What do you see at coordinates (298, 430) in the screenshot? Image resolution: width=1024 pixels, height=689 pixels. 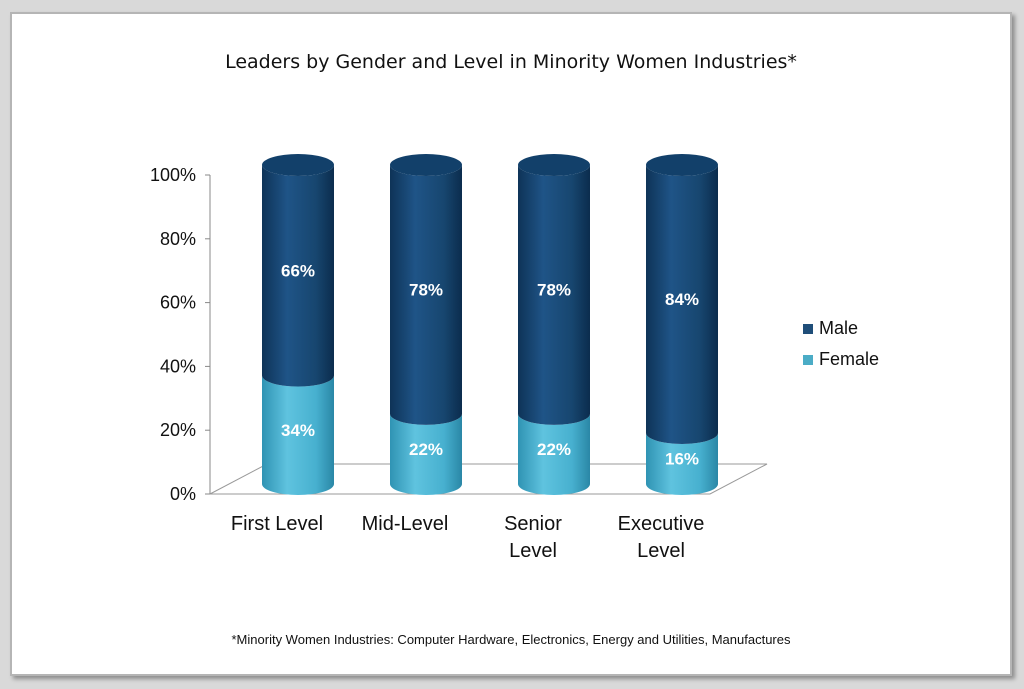 I see `data-label: 34%` at bounding box center [298, 430].